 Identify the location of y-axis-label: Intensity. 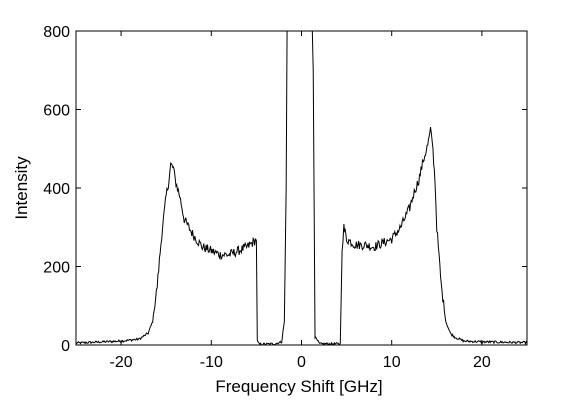
(21, 188).